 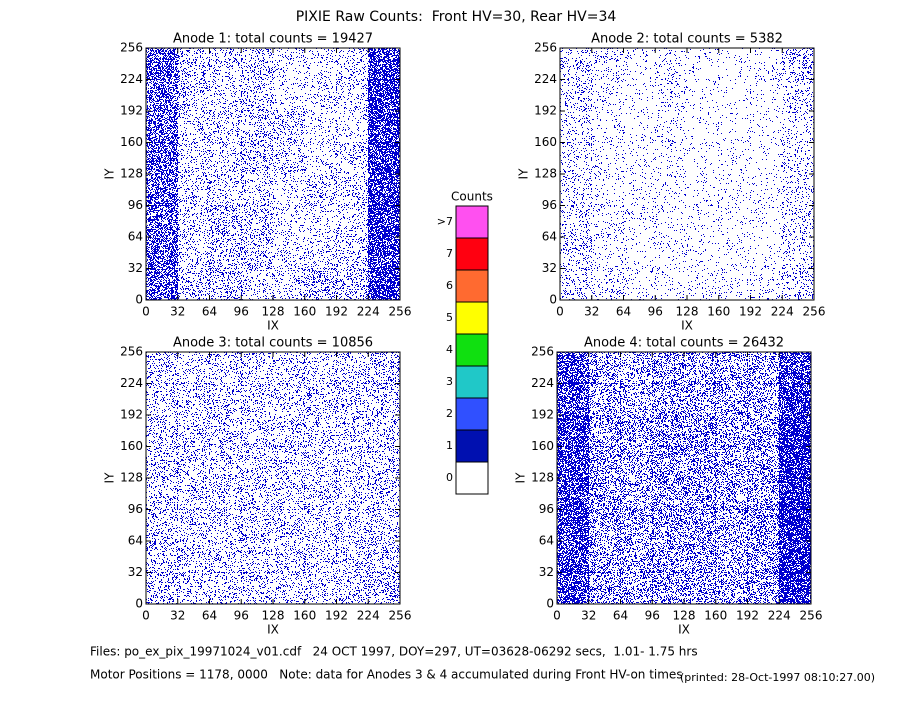 What do you see at coordinates (449, 349) in the screenshot?
I see `colorbar-label: 4` at bounding box center [449, 349].